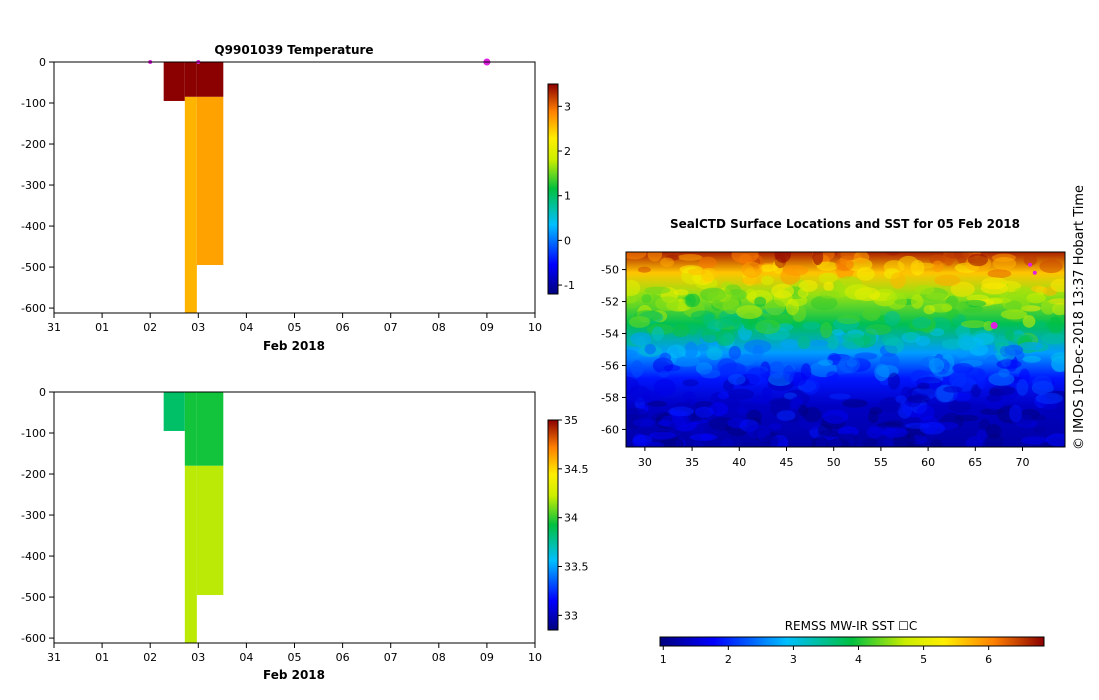  I want to click on y-tick-label: -500, so click(33, 267).